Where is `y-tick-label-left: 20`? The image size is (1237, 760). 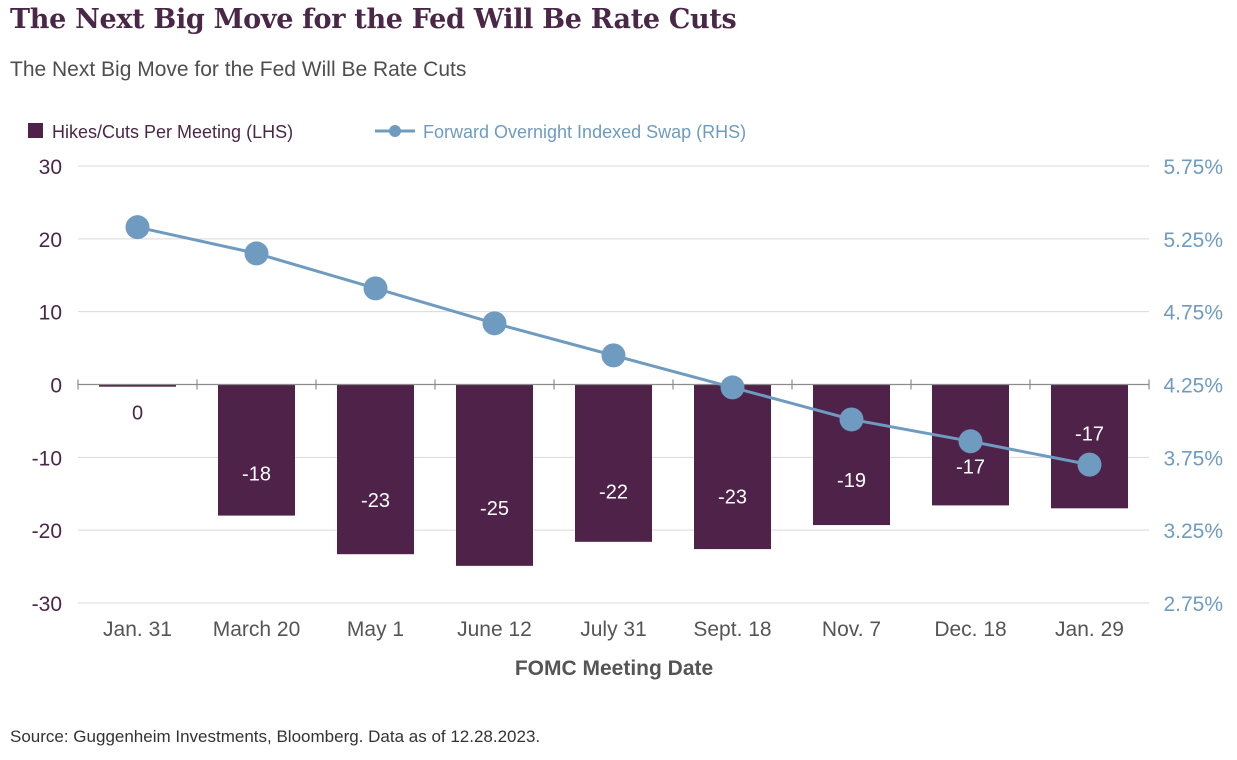 y-tick-label-left: 20 is located at coordinates (50, 240).